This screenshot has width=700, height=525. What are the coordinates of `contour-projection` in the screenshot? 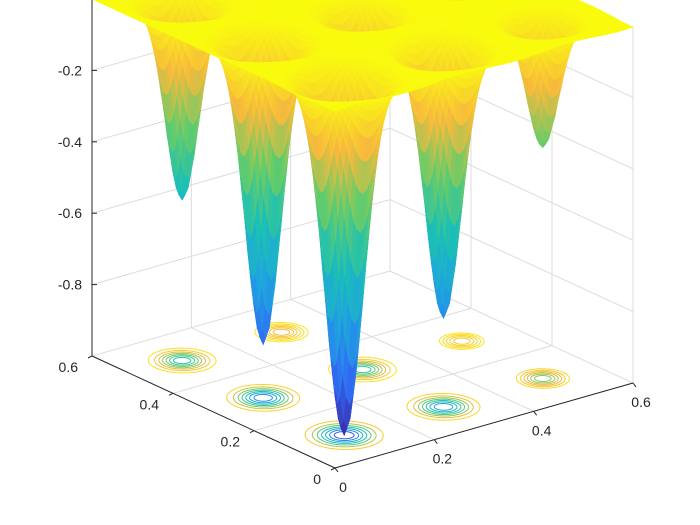 It's located at (359, 386).